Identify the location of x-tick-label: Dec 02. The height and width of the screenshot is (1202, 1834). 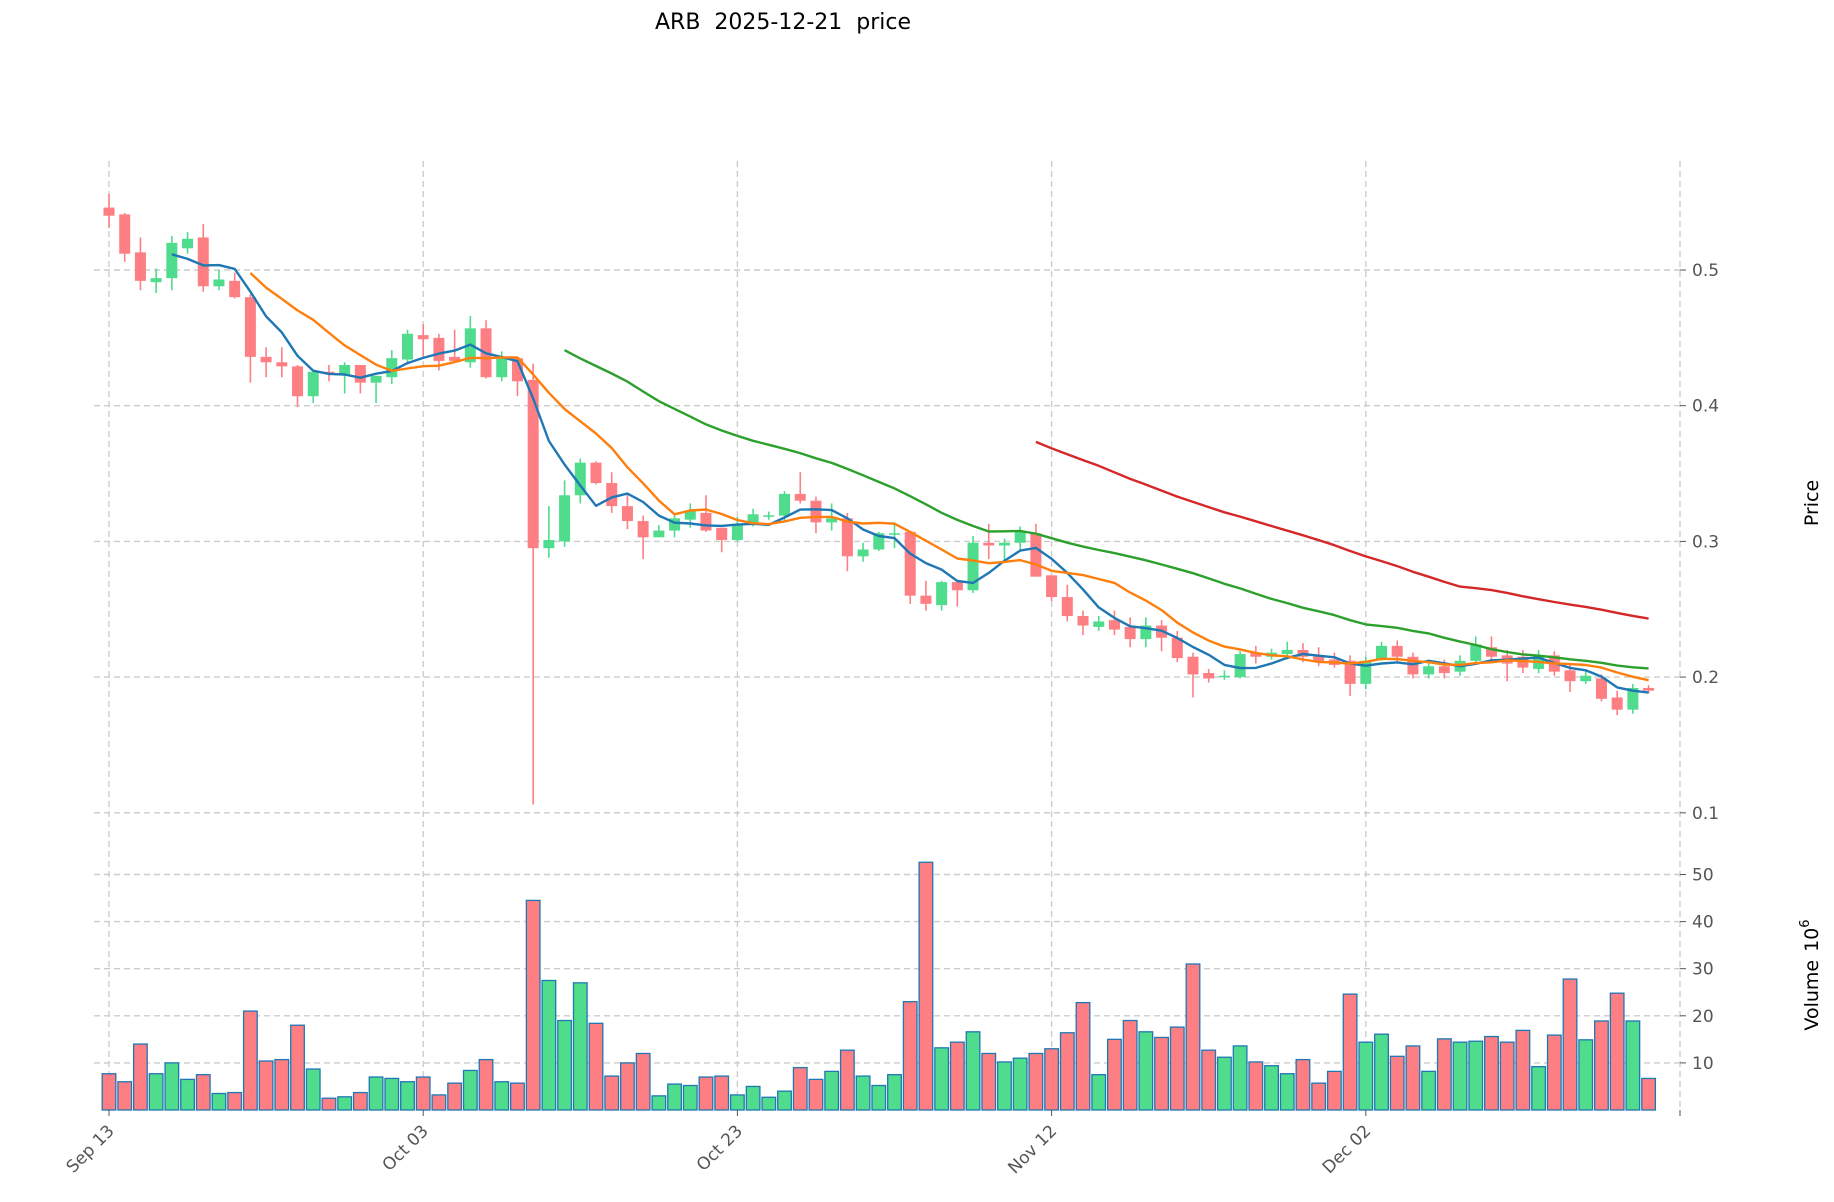
(1347, 1149).